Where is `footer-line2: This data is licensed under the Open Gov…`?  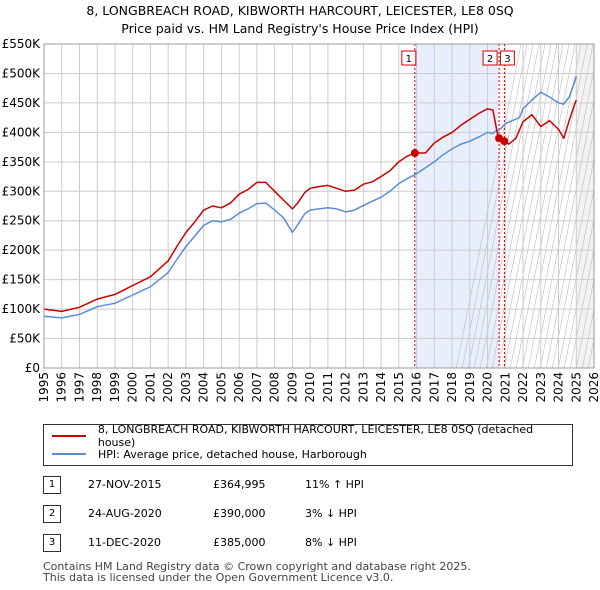 footer-line2: This data is licensed under the Open Gov… is located at coordinates (218, 577).